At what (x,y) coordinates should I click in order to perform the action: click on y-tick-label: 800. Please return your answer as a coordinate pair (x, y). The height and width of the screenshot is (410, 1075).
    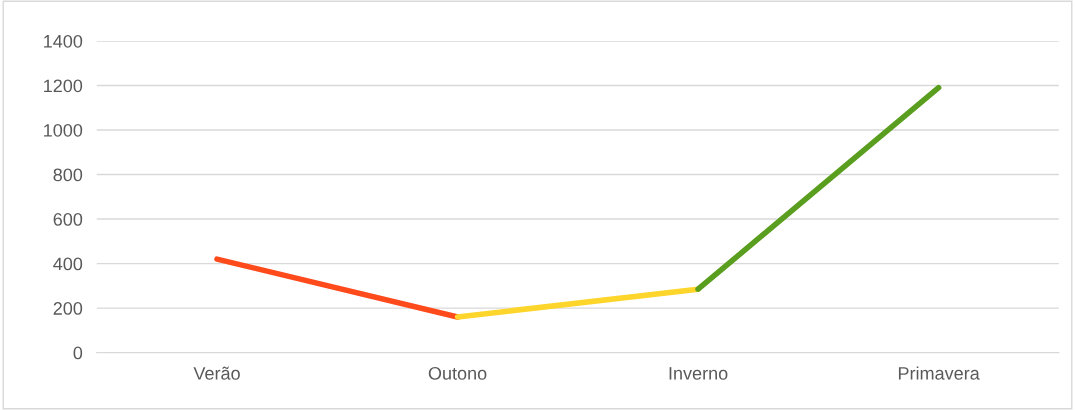
    Looking at the image, I should click on (68, 175).